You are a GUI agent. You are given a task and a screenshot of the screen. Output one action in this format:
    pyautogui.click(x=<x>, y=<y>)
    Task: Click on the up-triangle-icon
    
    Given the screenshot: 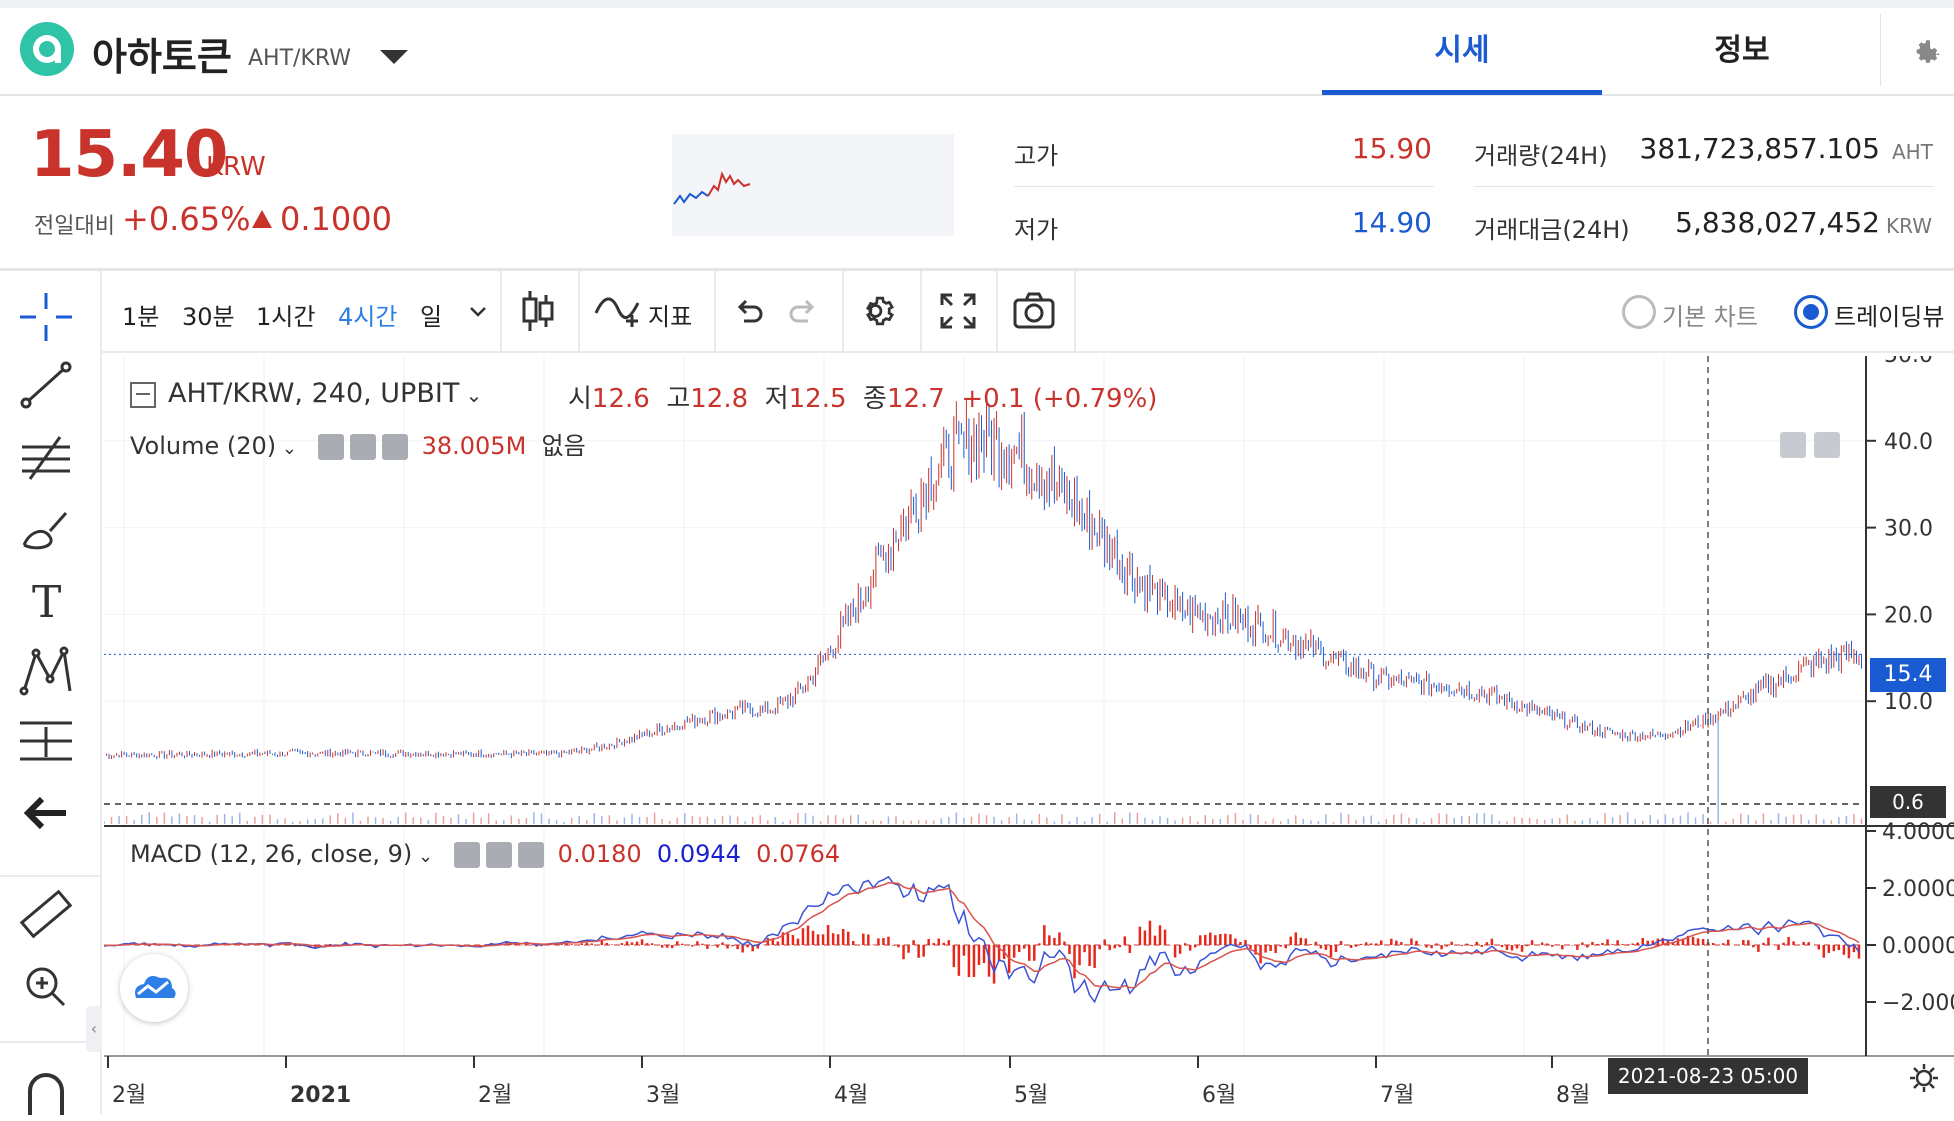 What is the action you would take?
    pyautogui.click(x=262, y=219)
    